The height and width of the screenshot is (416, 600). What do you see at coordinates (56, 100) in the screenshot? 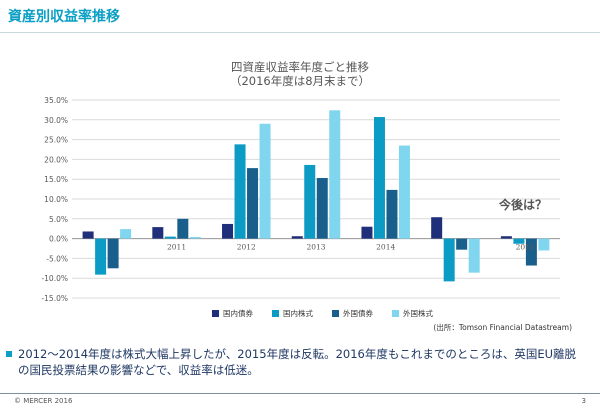
I see `y-tick-label: 35.0%` at bounding box center [56, 100].